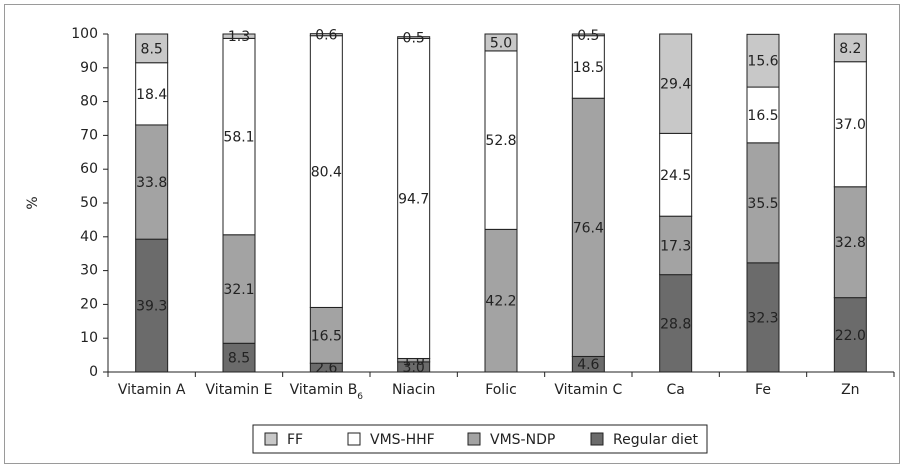 The width and height of the screenshot is (906, 470). What do you see at coordinates (588, 390) in the screenshot?
I see `x-tick-label: Vitamin C` at bounding box center [588, 390].